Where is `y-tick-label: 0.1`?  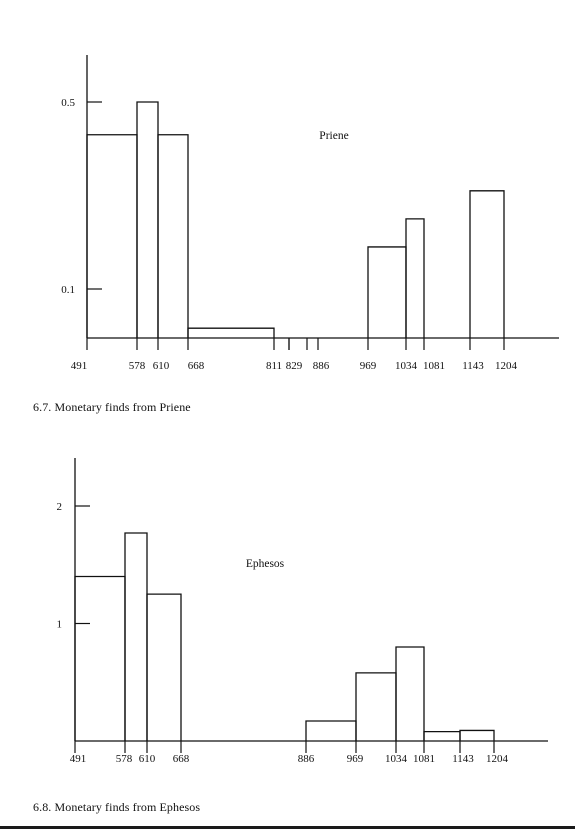
y-tick-label: 0.1 is located at coordinates (68, 290).